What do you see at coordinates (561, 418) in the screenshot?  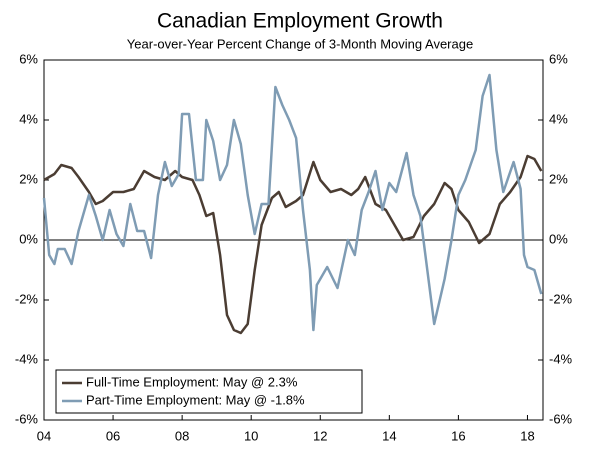 I see `y2-tick-label: -6%` at bounding box center [561, 418].